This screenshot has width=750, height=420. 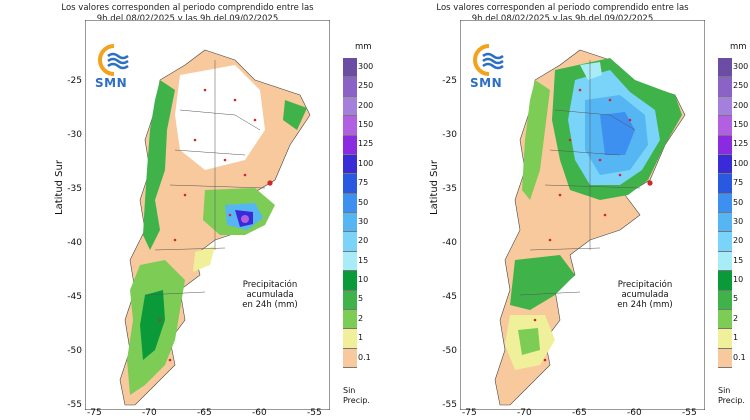 What do you see at coordinates (363, 47) in the screenshot?
I see `colorbar-unit: mm` at bounding box center [363, 47].